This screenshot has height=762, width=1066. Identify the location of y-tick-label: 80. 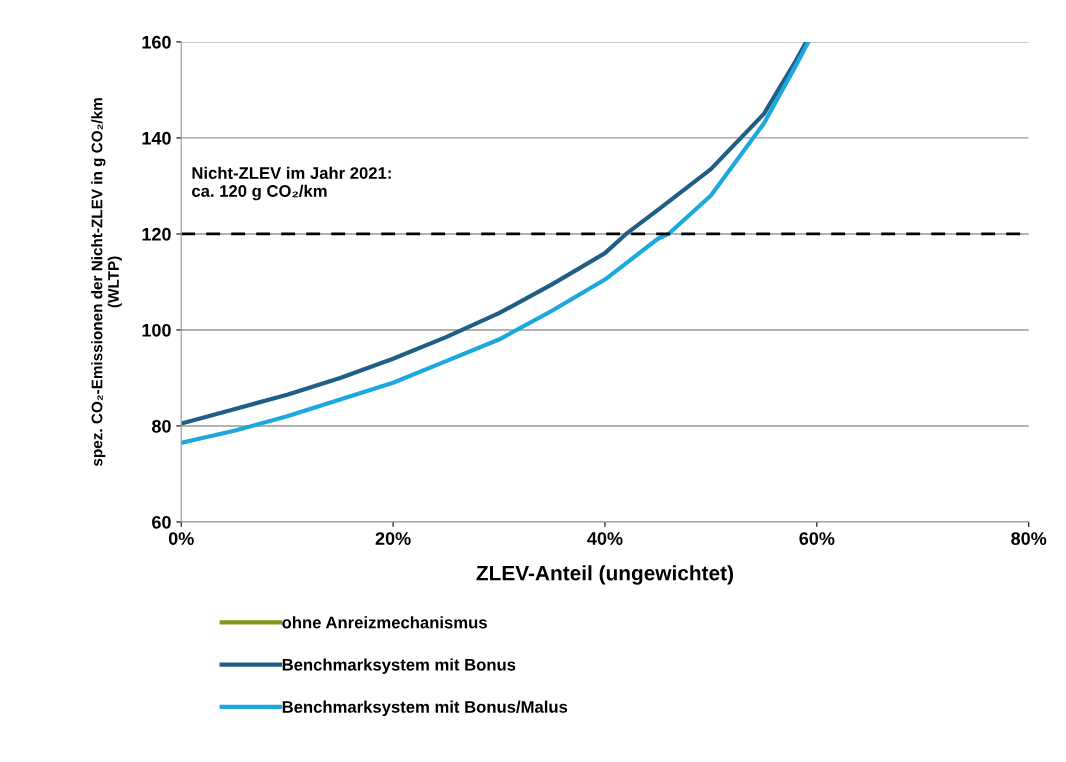
(161, 426).